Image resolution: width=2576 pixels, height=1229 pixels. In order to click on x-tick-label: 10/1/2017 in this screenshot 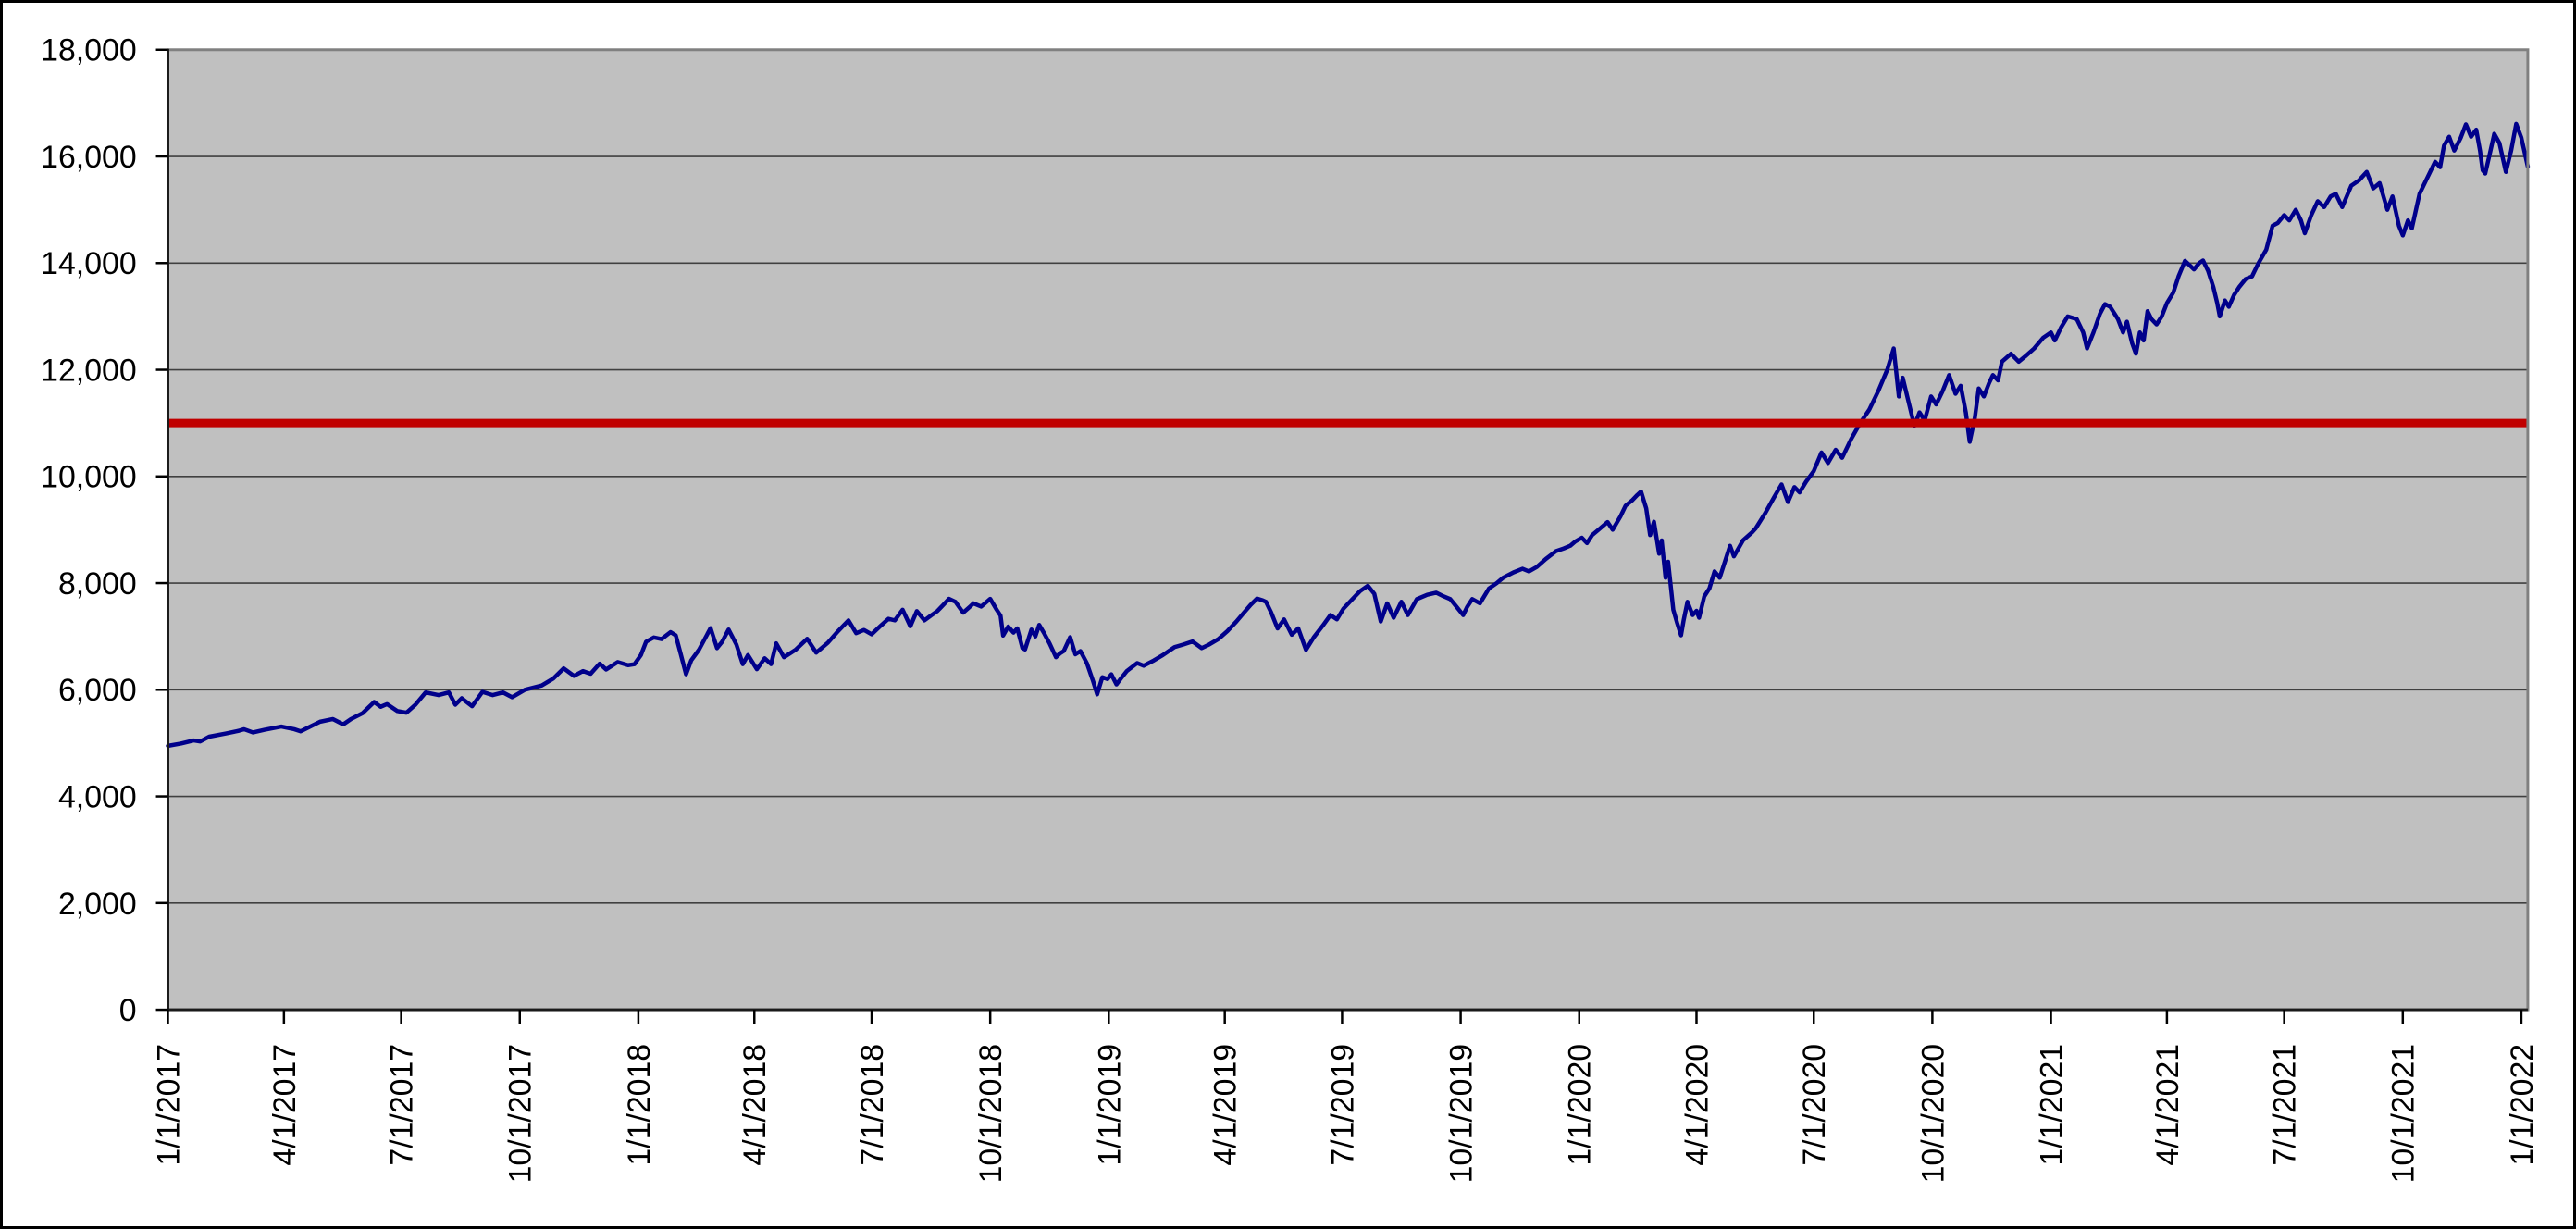, I will do `click(521, 1114)`.